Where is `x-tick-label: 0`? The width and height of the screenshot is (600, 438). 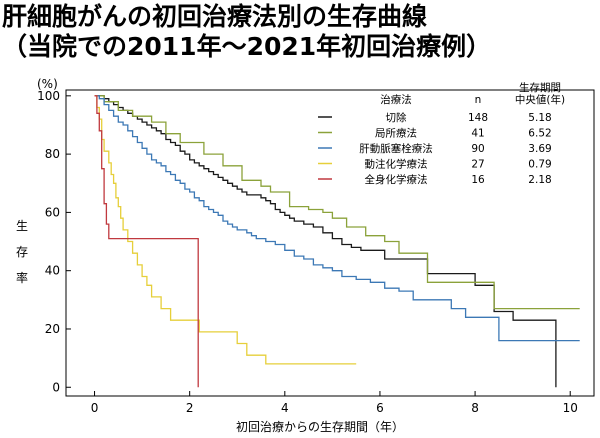
x-tick-label: 0 is located at coordinates (95, 408).